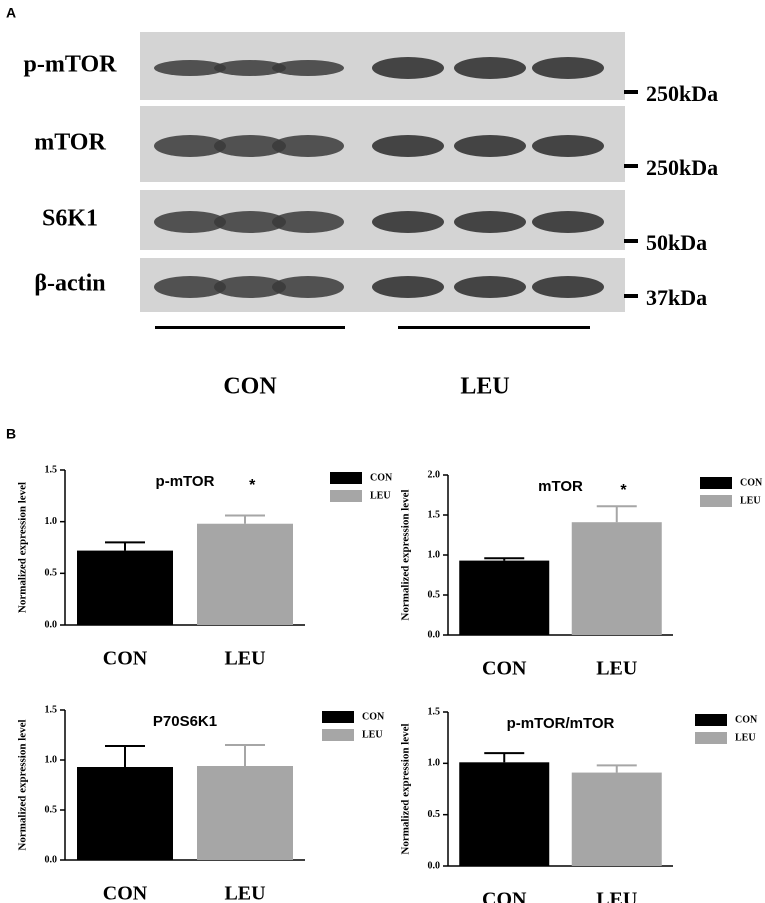  Describe the element at coordinates (250, 387) in the screenshot. I see `group-label: CON` at that location.